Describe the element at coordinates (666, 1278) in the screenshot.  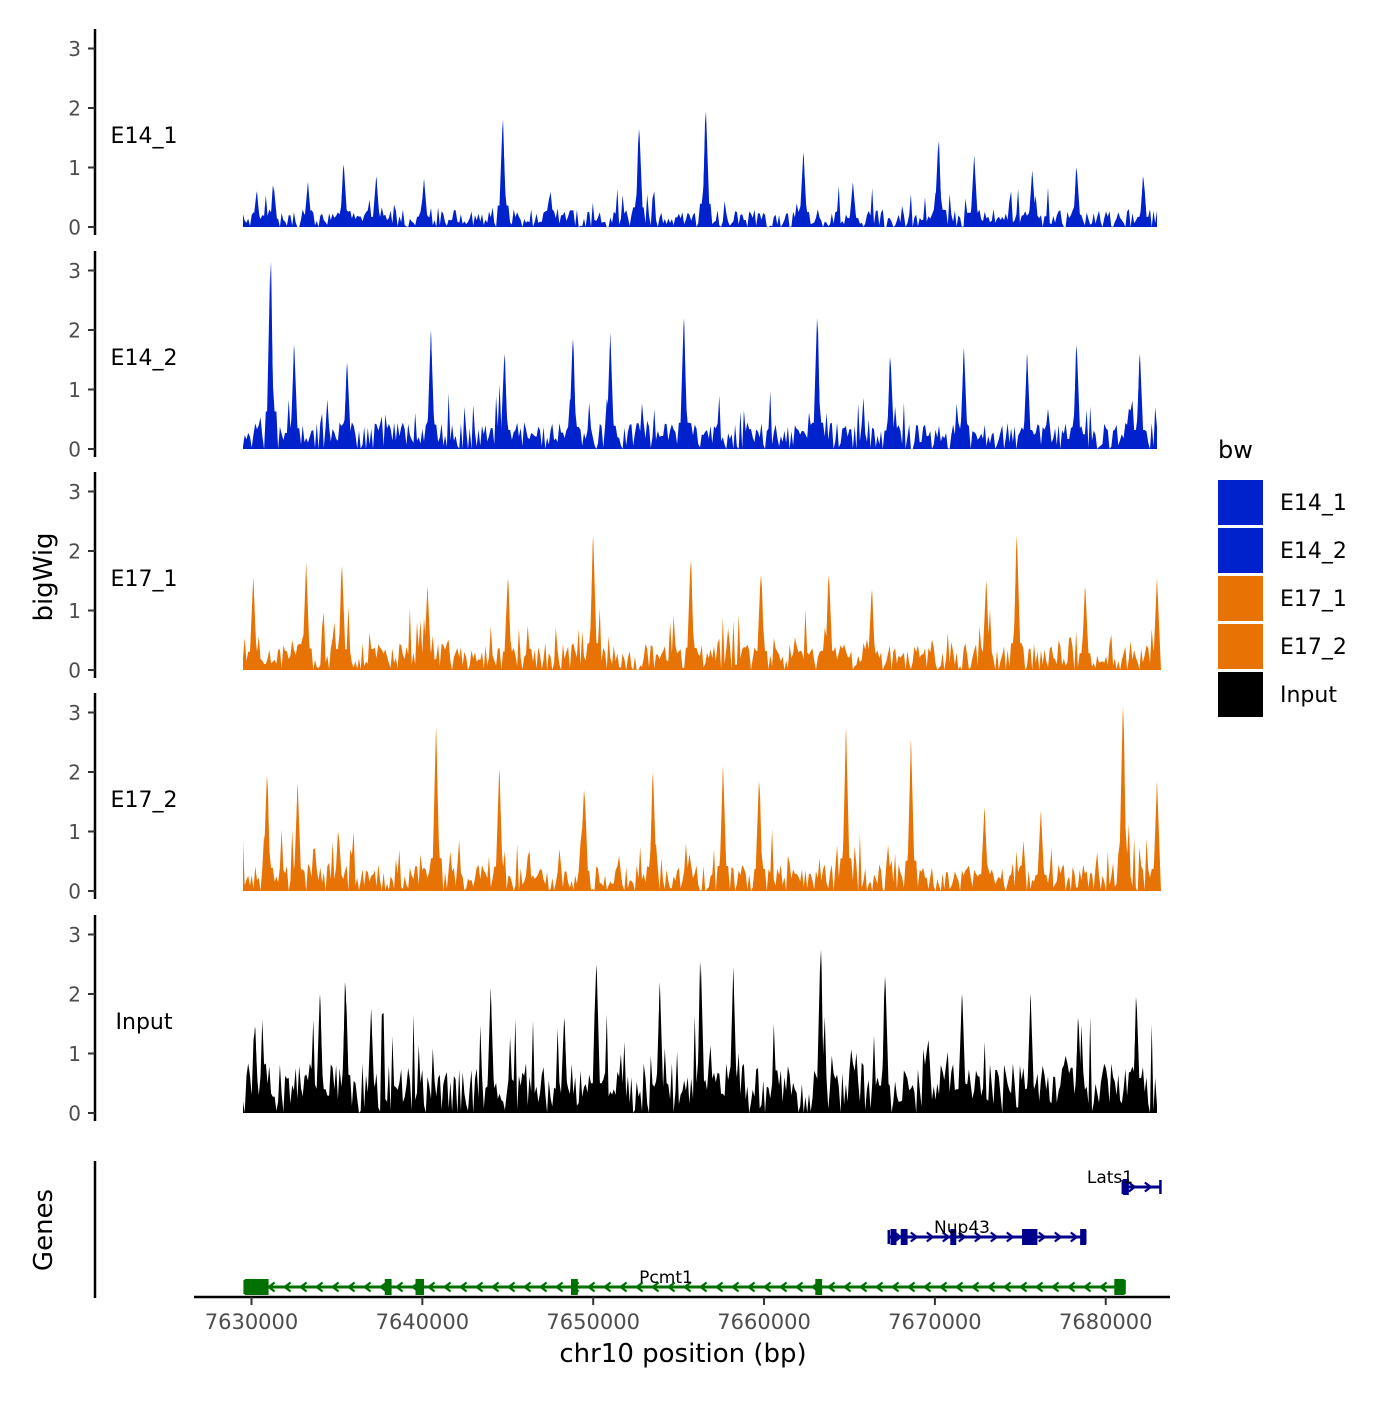
I see `gene-label: Pcmt1` at that location.